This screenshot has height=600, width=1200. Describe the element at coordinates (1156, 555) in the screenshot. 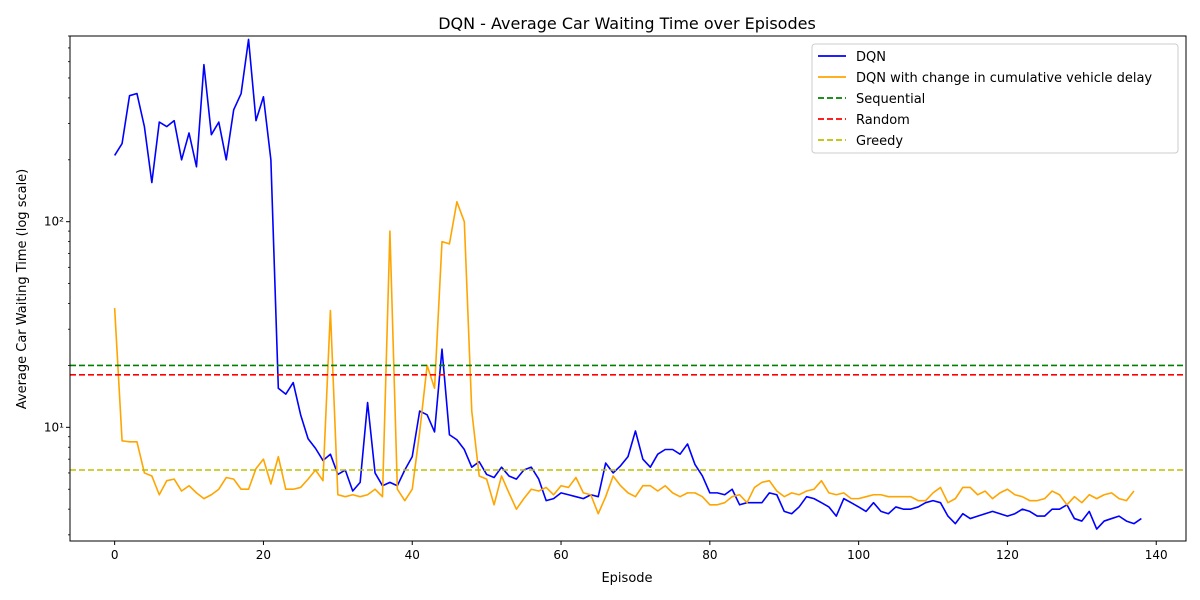

I see `x-tick-label: 140` at that location.